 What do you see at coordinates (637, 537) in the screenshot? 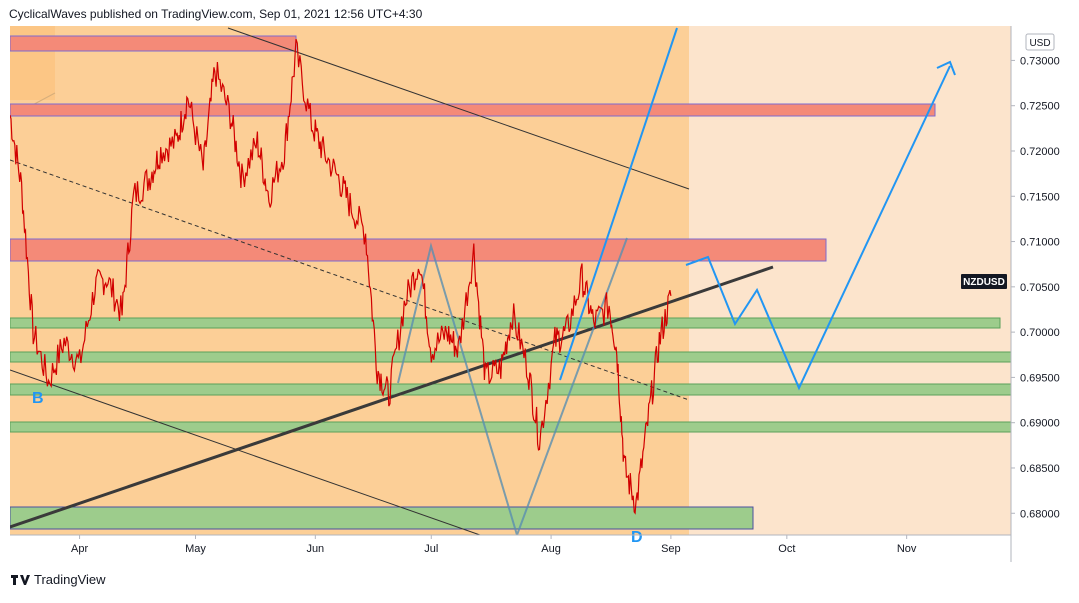
I see `wave-label-d: D` at bounding box center [637, 537].